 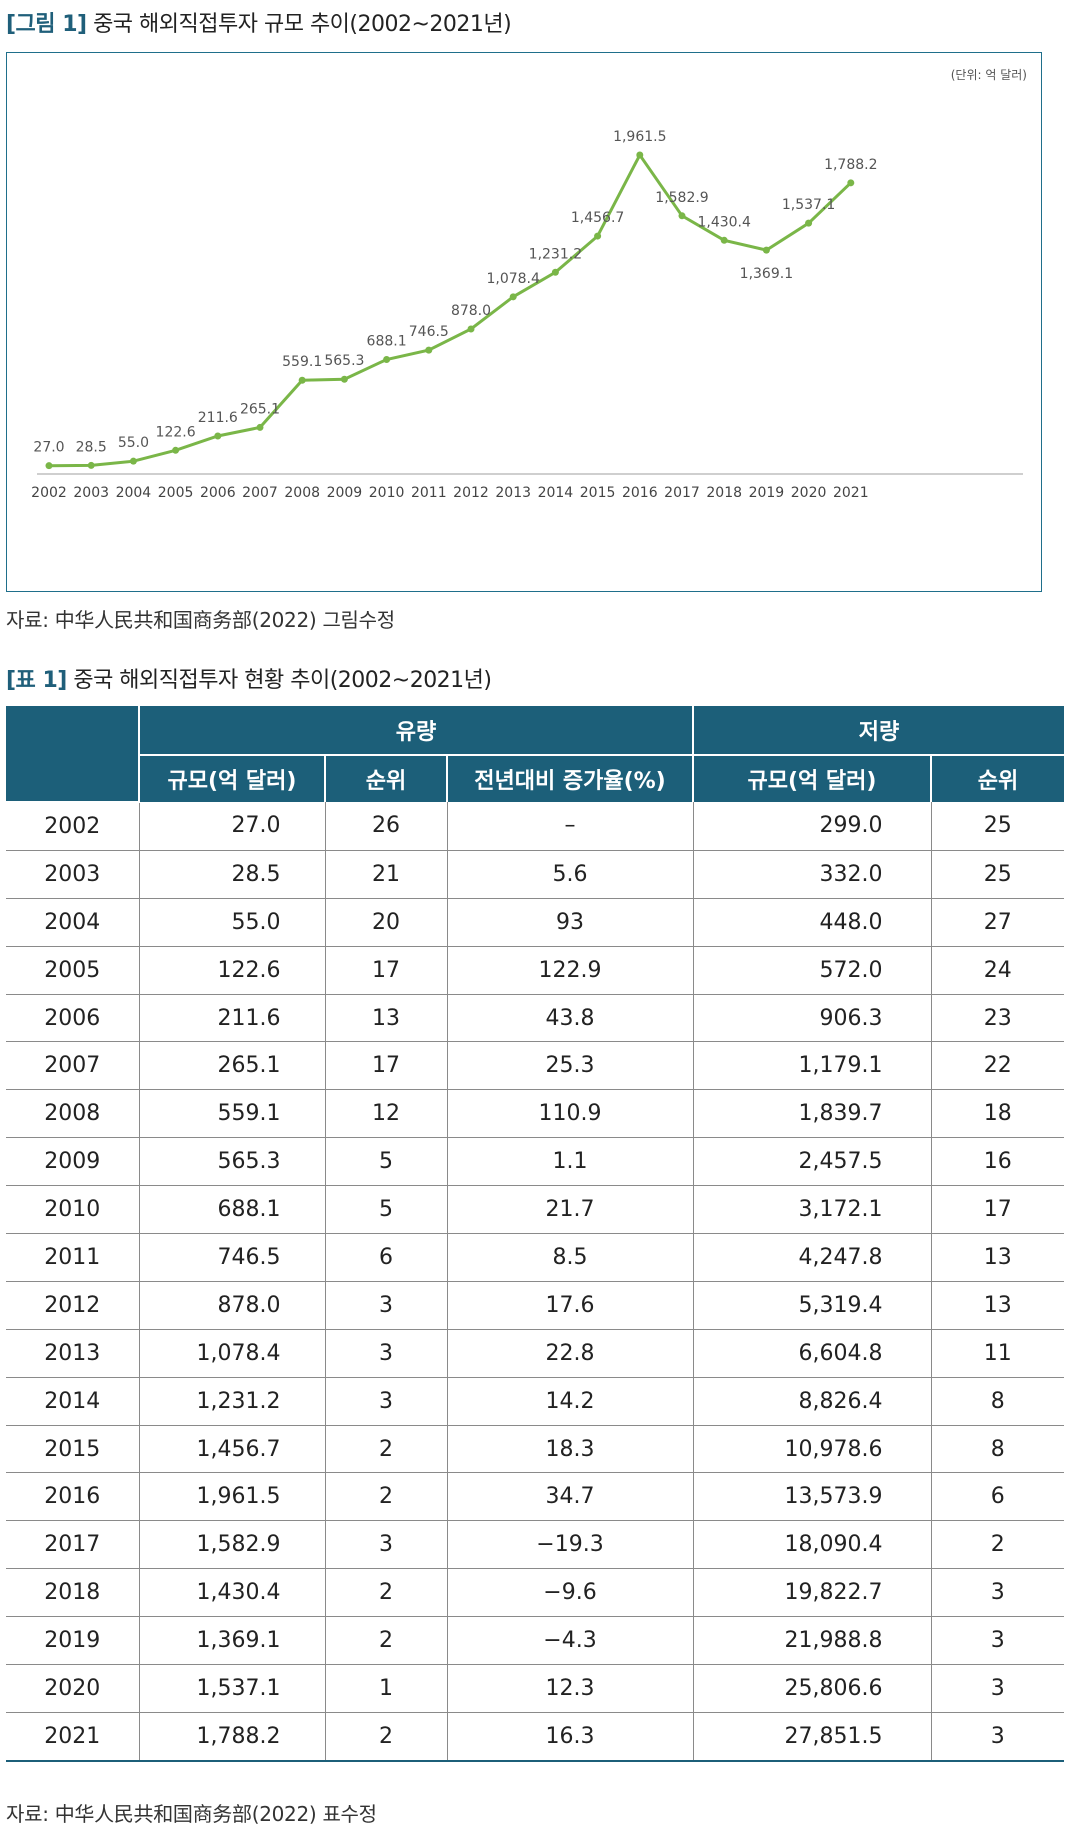 I want to click on x-tick-label: 2005, so click(x=176, y=493).